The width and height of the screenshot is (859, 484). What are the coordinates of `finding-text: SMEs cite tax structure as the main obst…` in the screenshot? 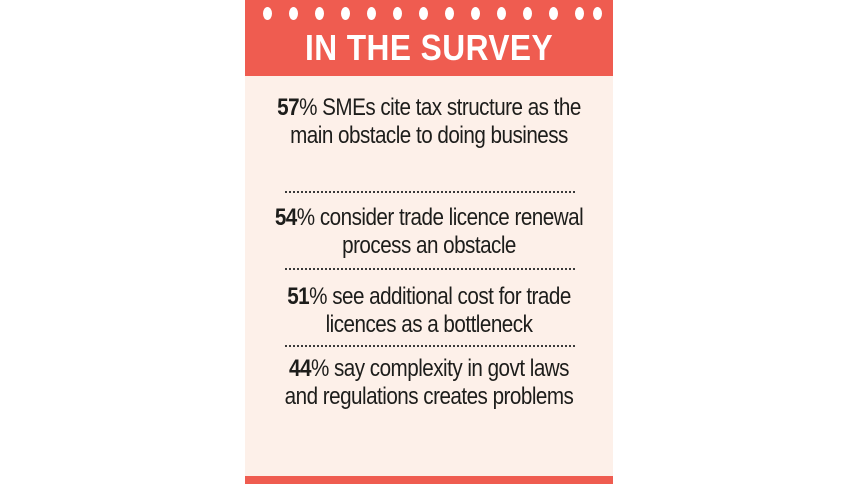 It's located at (435, 121).